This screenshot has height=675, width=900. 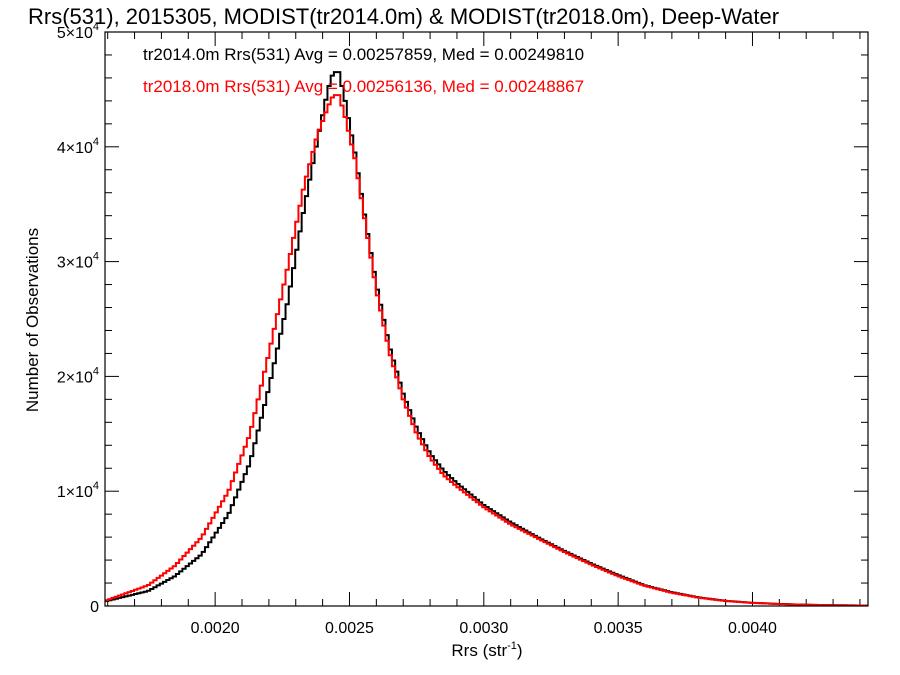 I want to click on x-tick-label: 0.0025, so click(x=349, y=628).